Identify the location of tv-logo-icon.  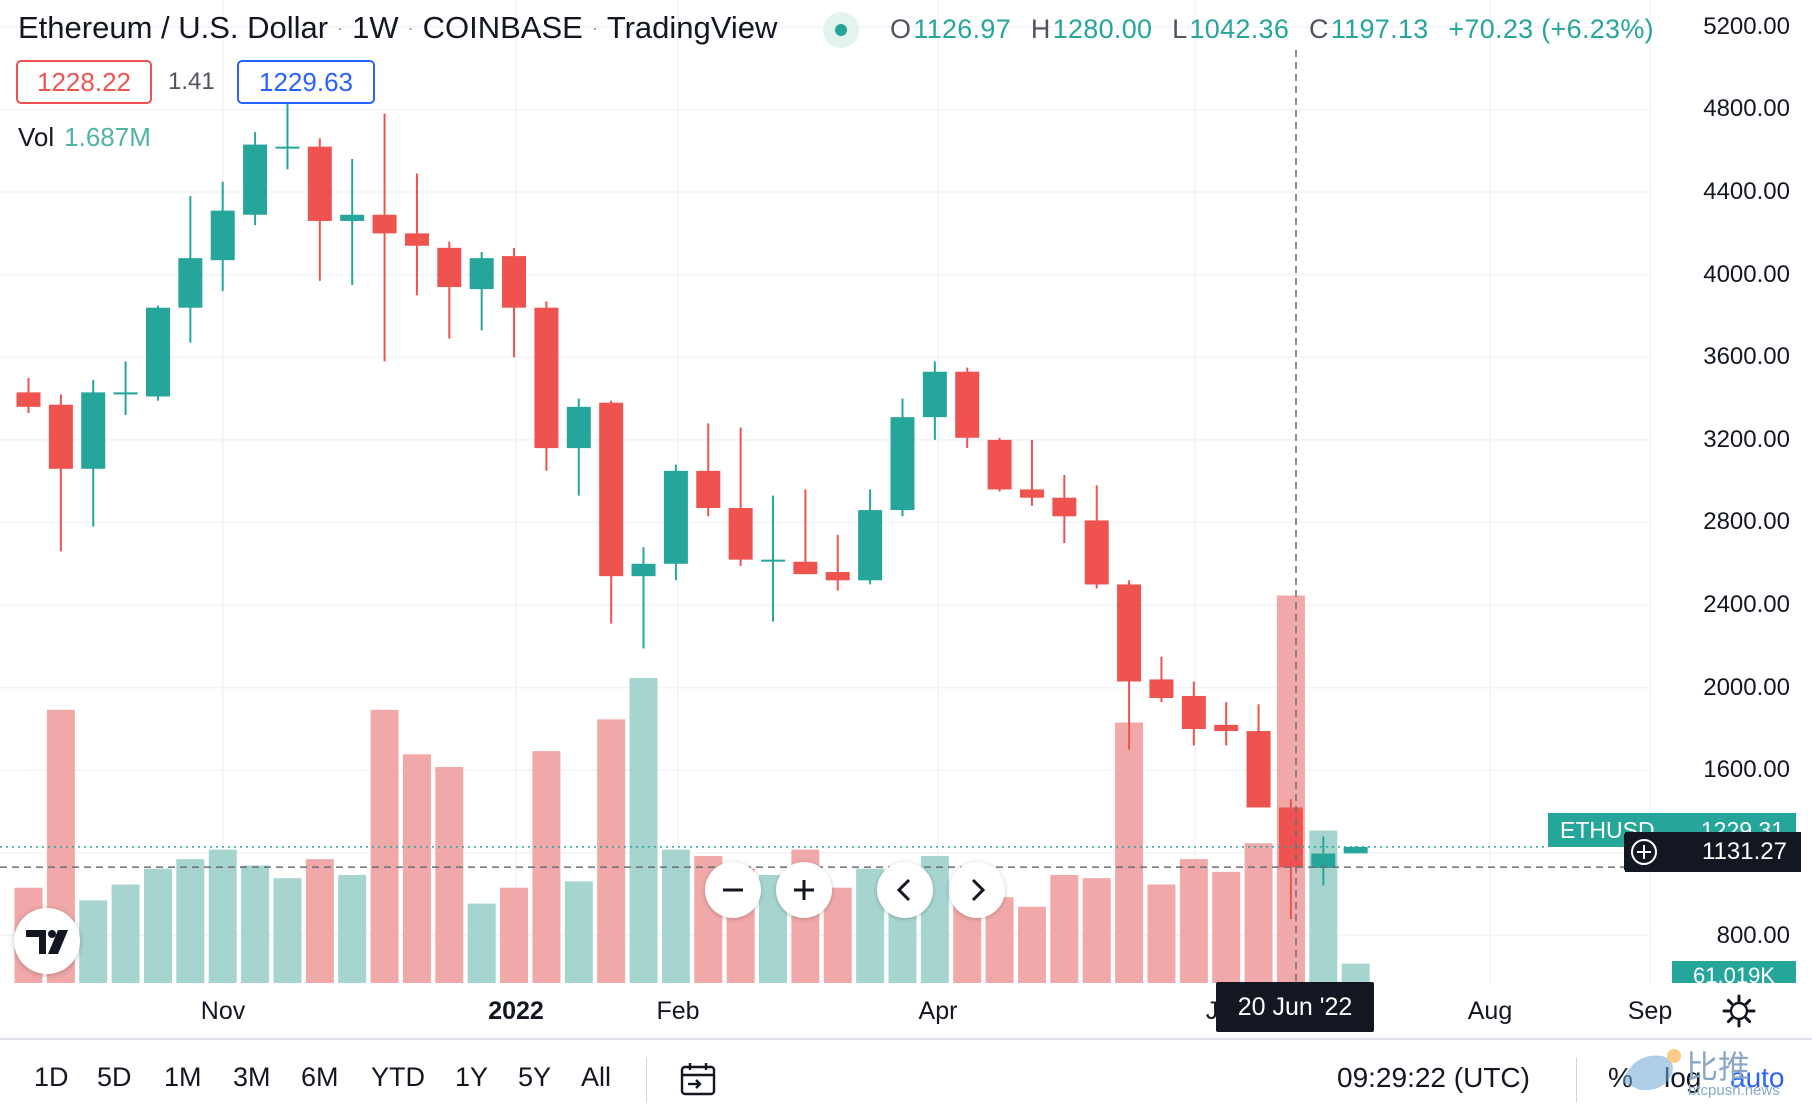
(47, 942).